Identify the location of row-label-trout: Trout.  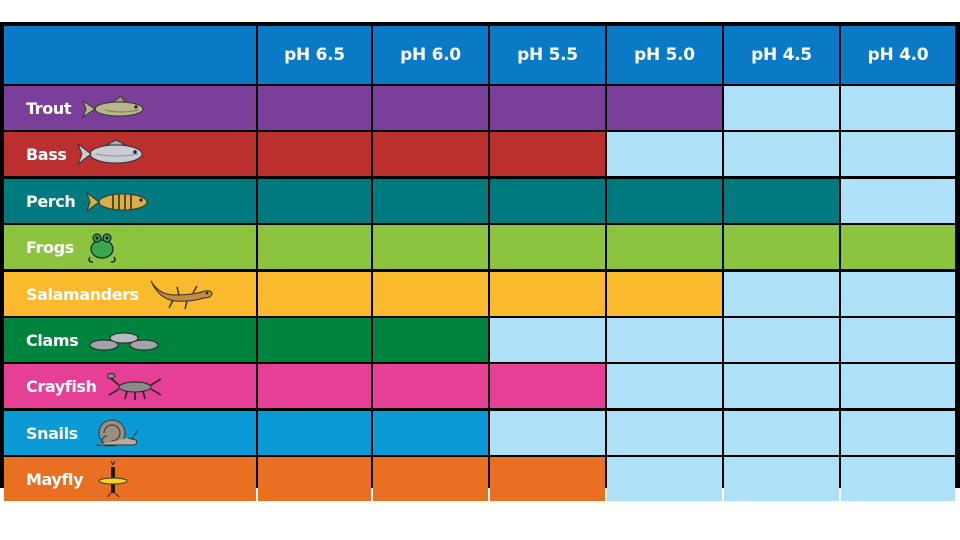
(130, 108).